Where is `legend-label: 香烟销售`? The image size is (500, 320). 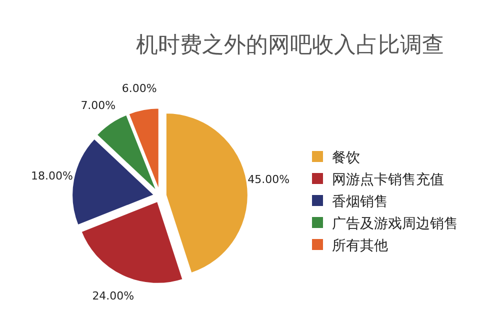 legend-label: 香烟销售 is located at coordinates (360, 202).